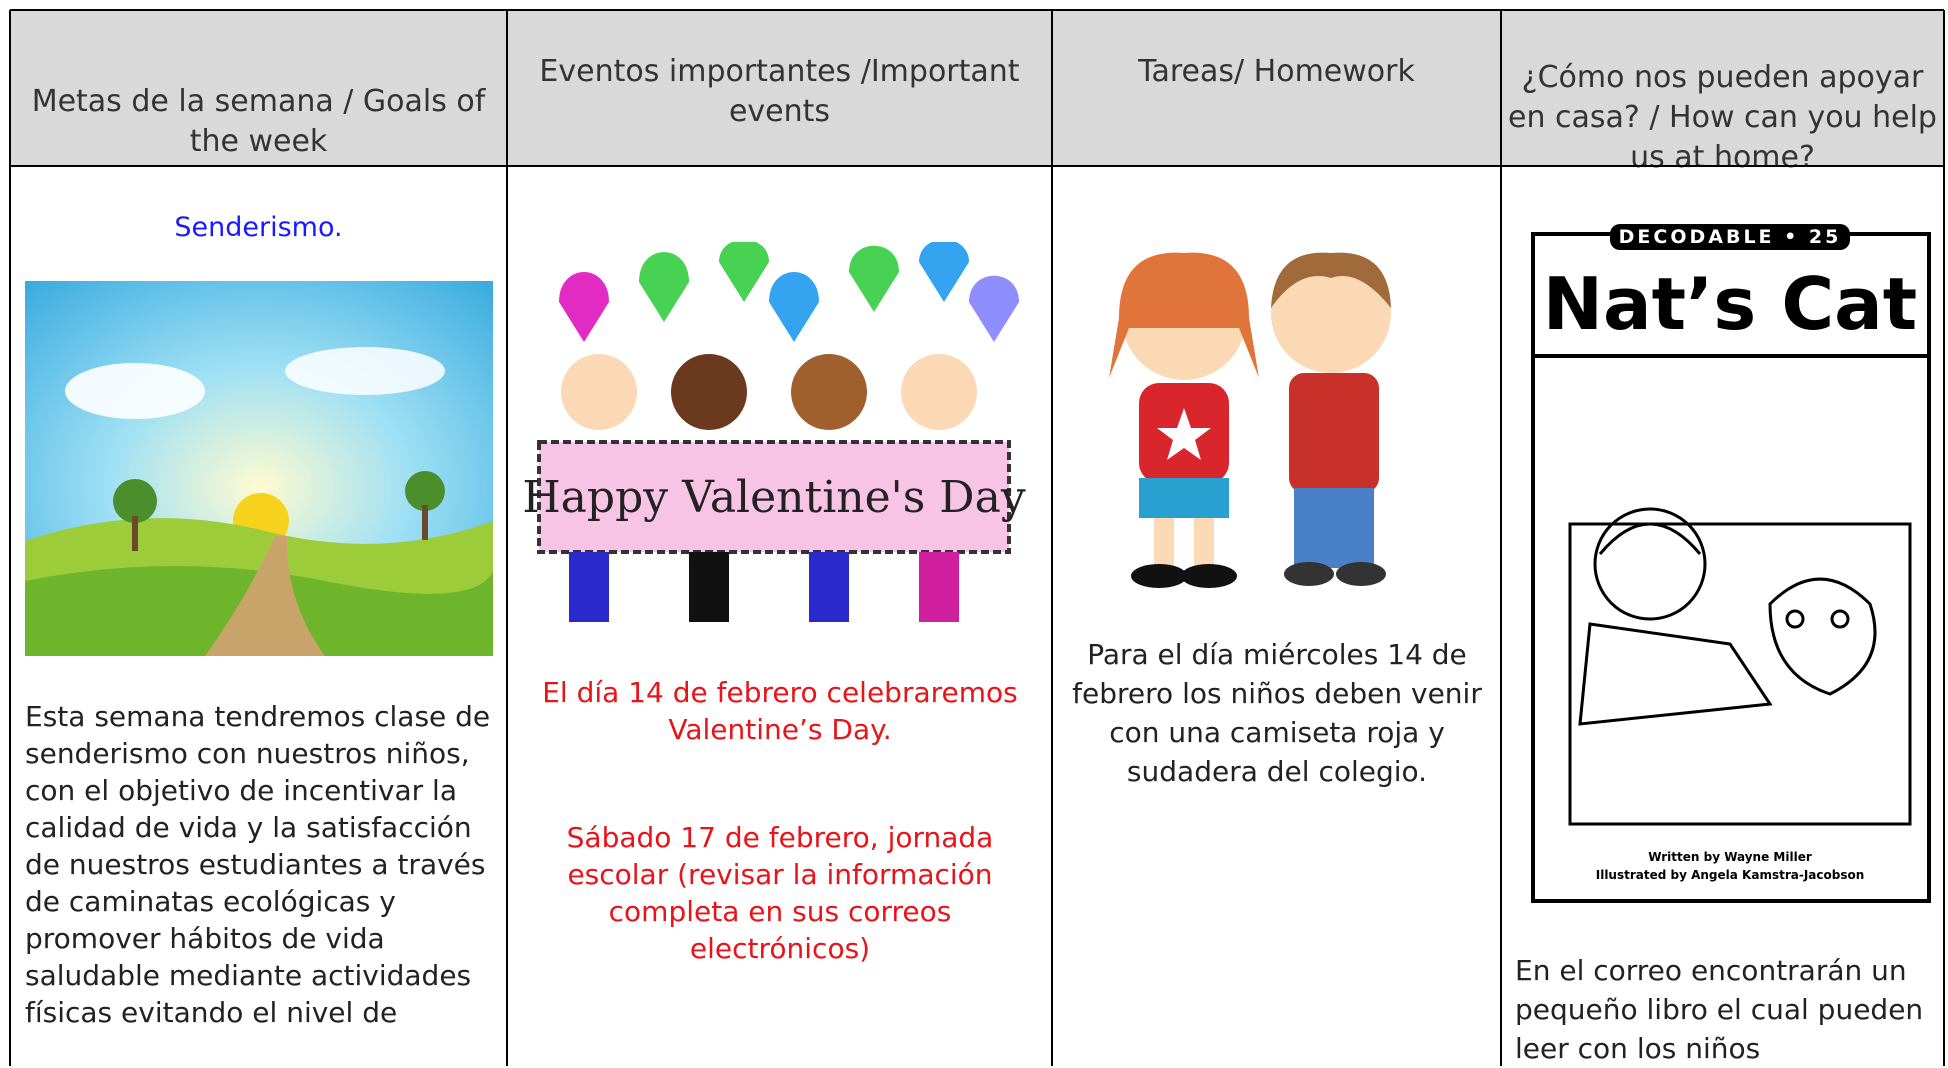 Image resolution: width=1948 pixels, height=1068 pixels. Describe the element at coordinates (1250, 420) in the screenshot. I see `children-image` at that location.